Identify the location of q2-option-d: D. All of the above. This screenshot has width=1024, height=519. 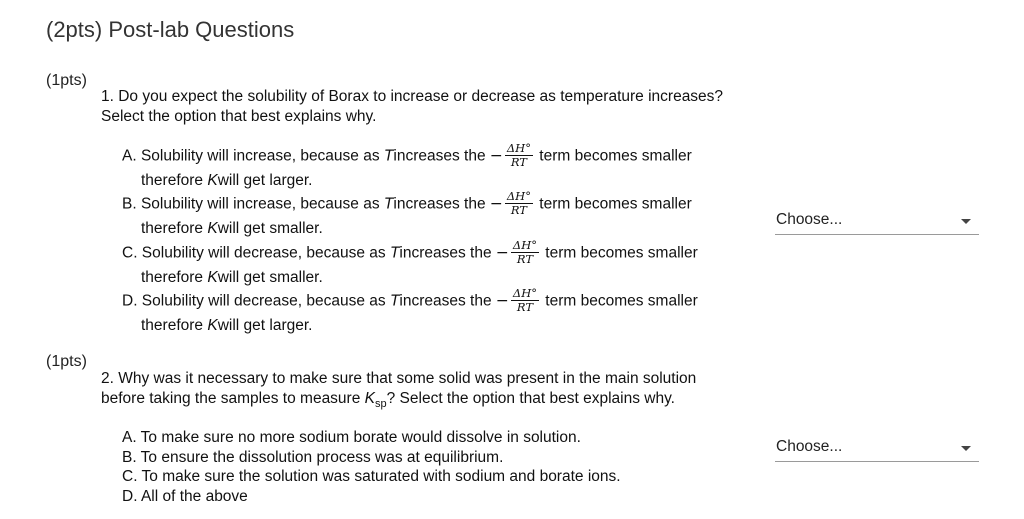
(185, 496).